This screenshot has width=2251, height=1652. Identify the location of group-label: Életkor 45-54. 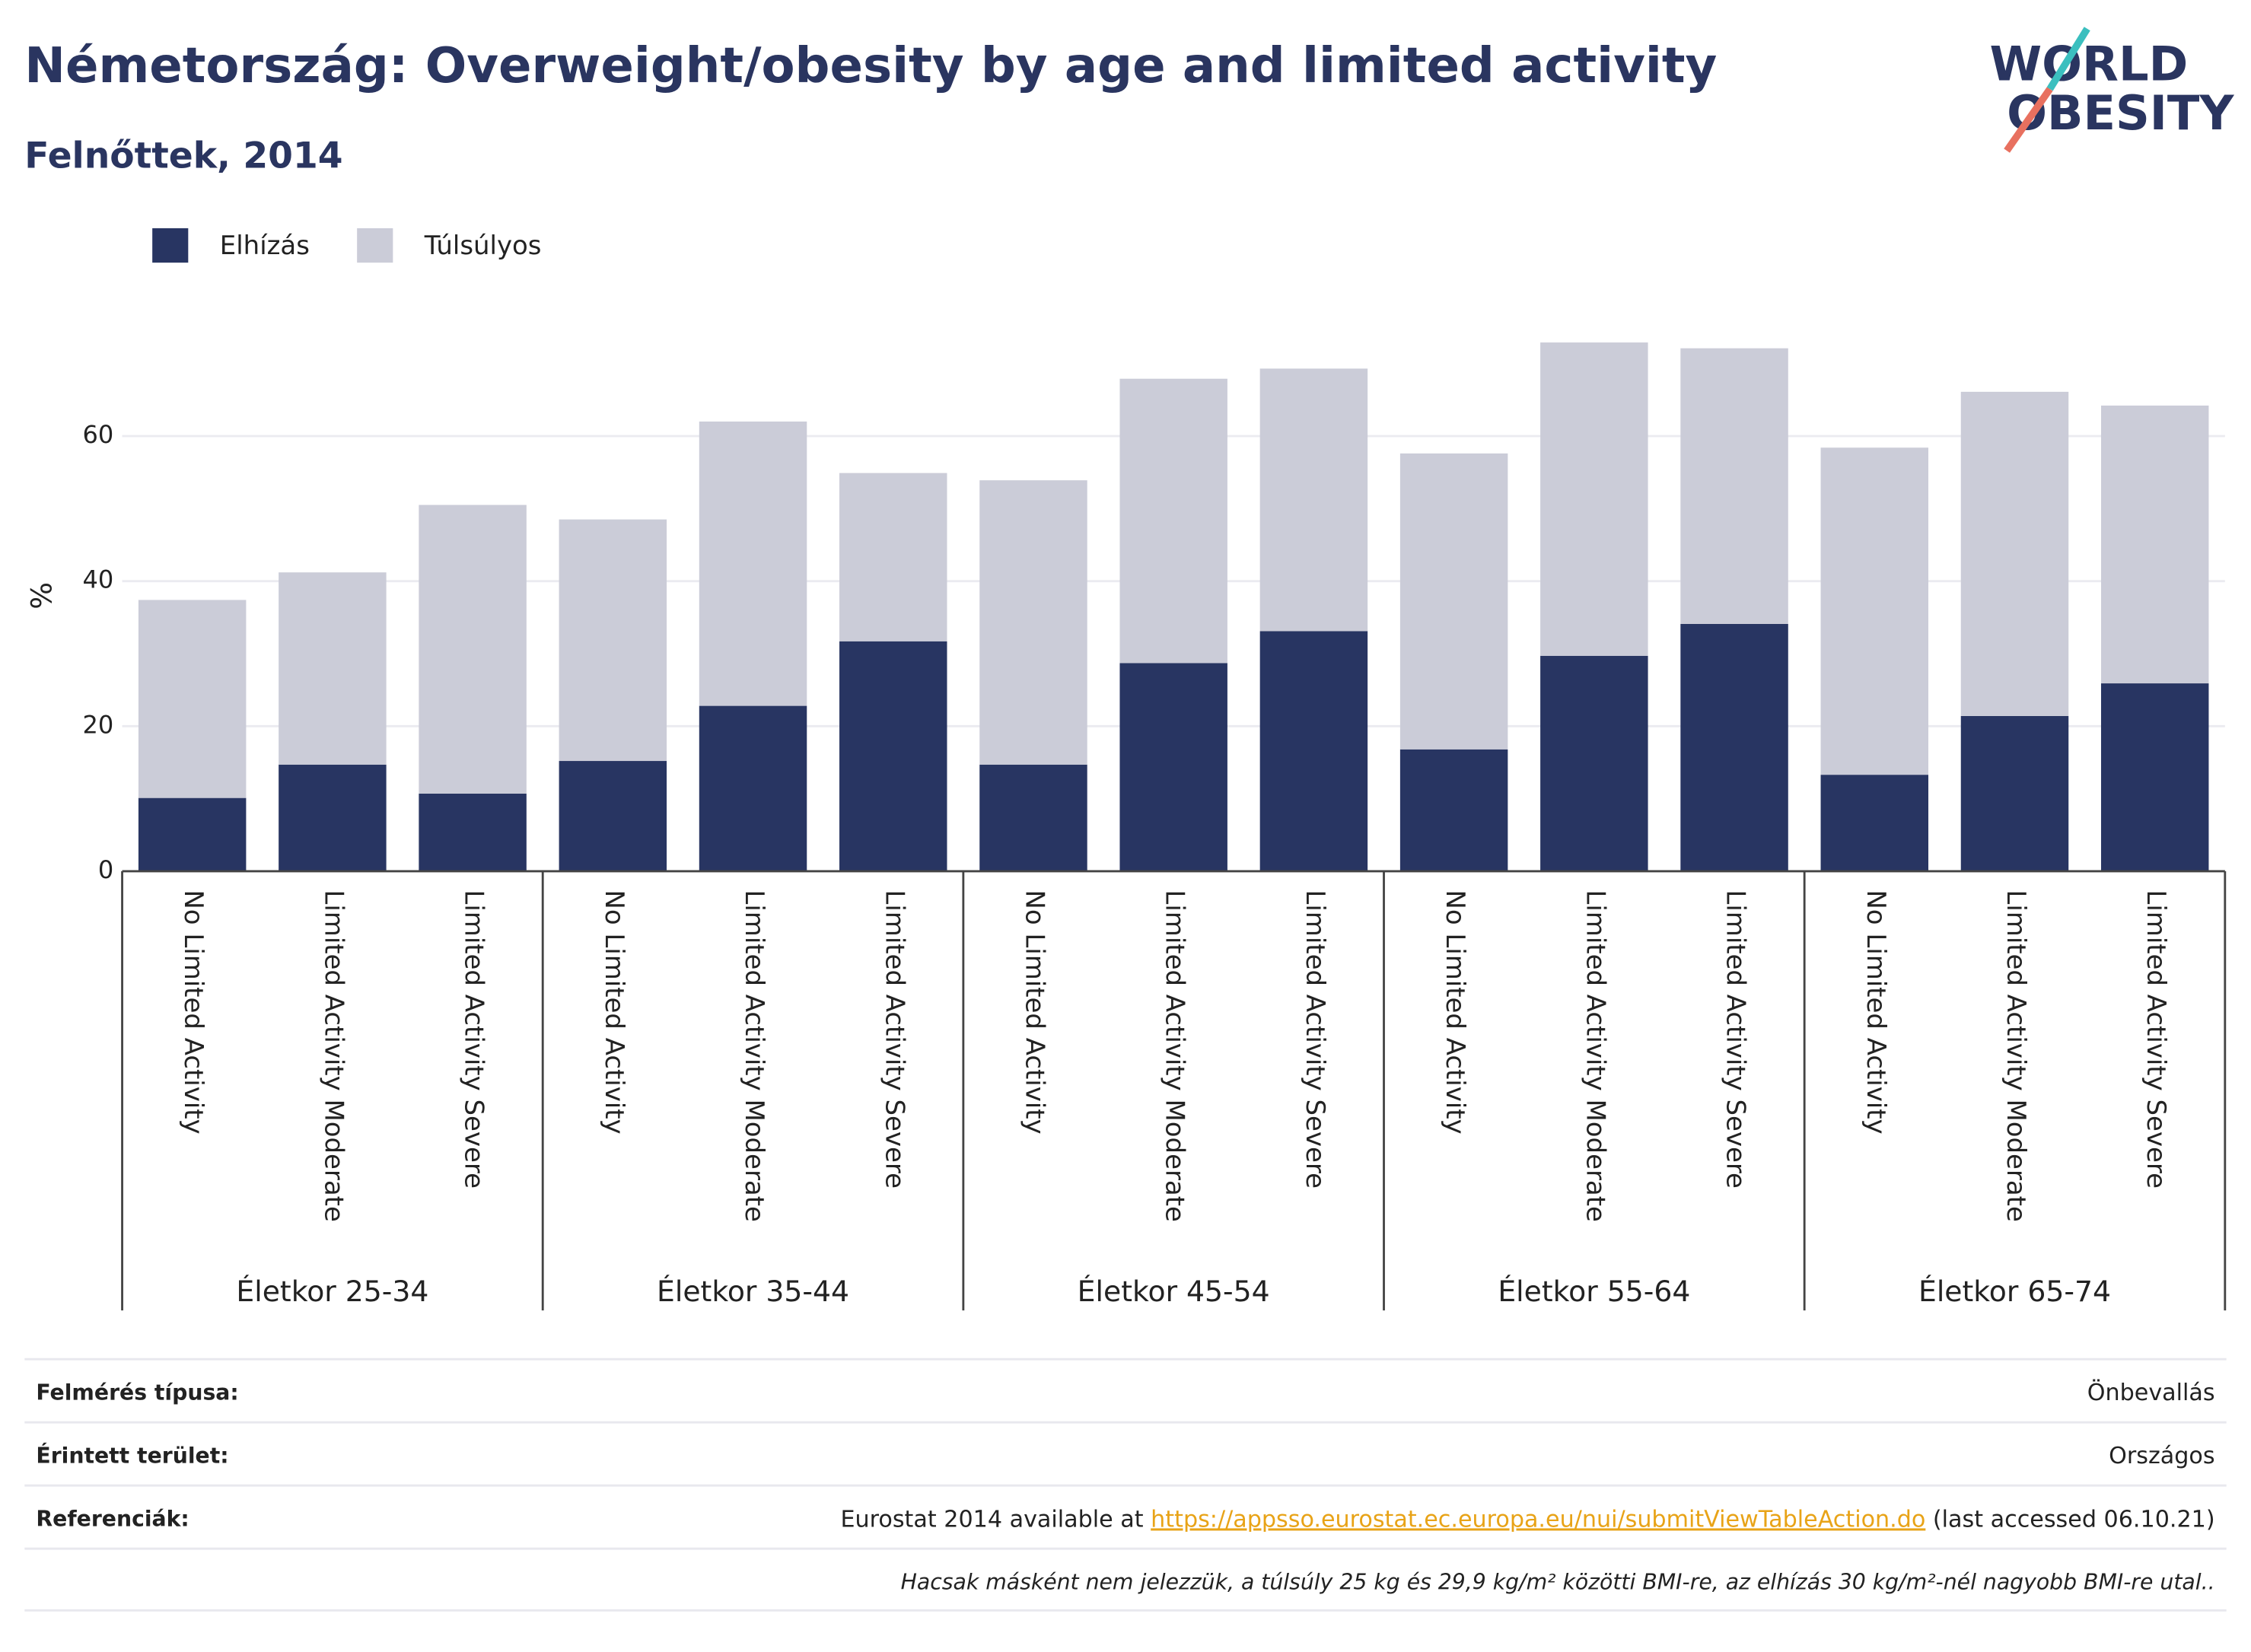
(1174, 1291).